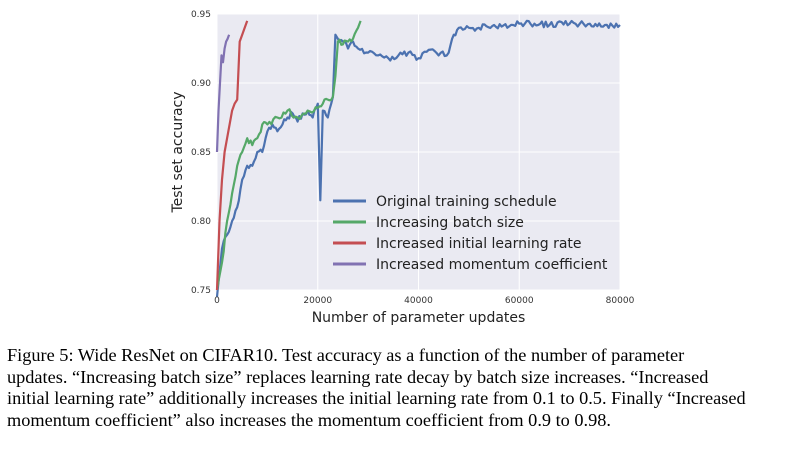 The width and height of the screenshot is (806, 454). I want to click on x-tick-label: 20000, so click(317, 301).